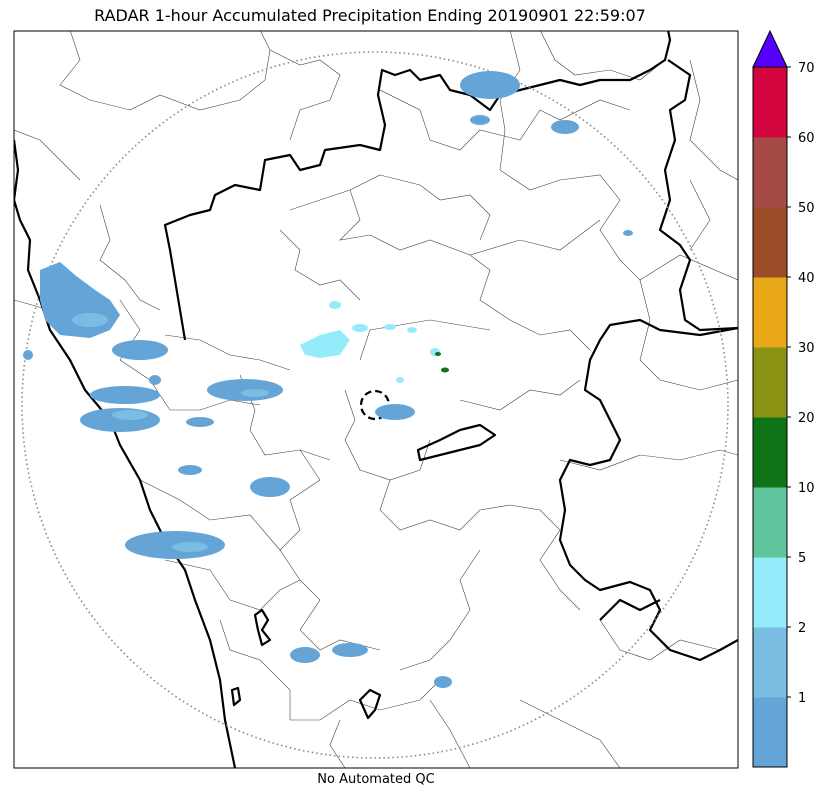  I want to click on colorbar-tick-label: 70, so click(806, 68).